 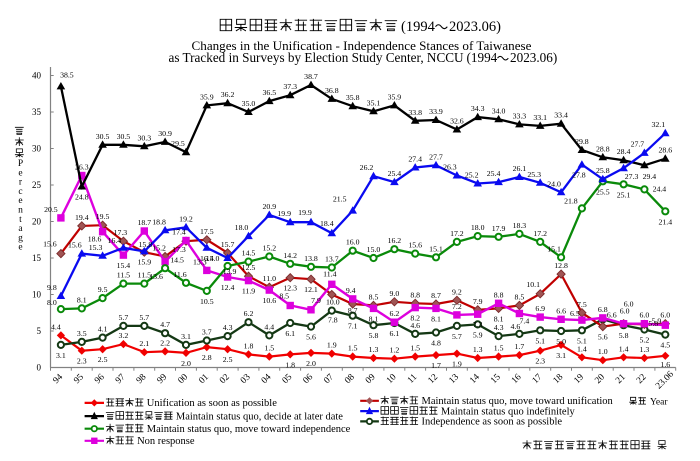 What do you see at coordinates (571, 200) in the screenshot?
I see `svg-text: 21.8` at bounding box center [571, 200].